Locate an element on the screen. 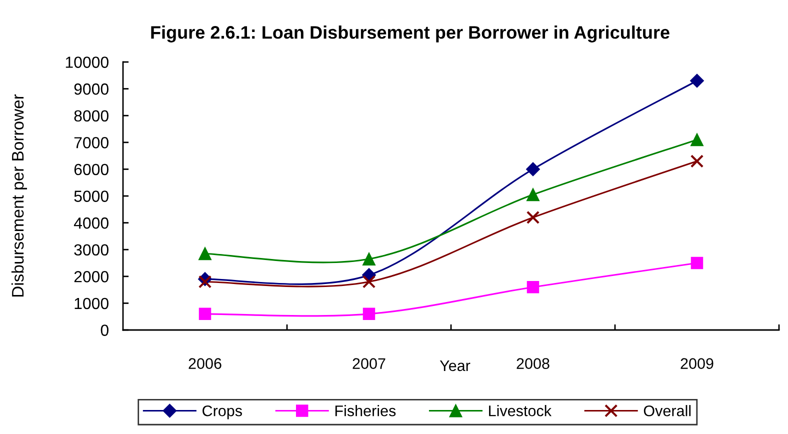 The image size is (788, 434). x-tick-label: 2007 is located at coordinates (369, 363).